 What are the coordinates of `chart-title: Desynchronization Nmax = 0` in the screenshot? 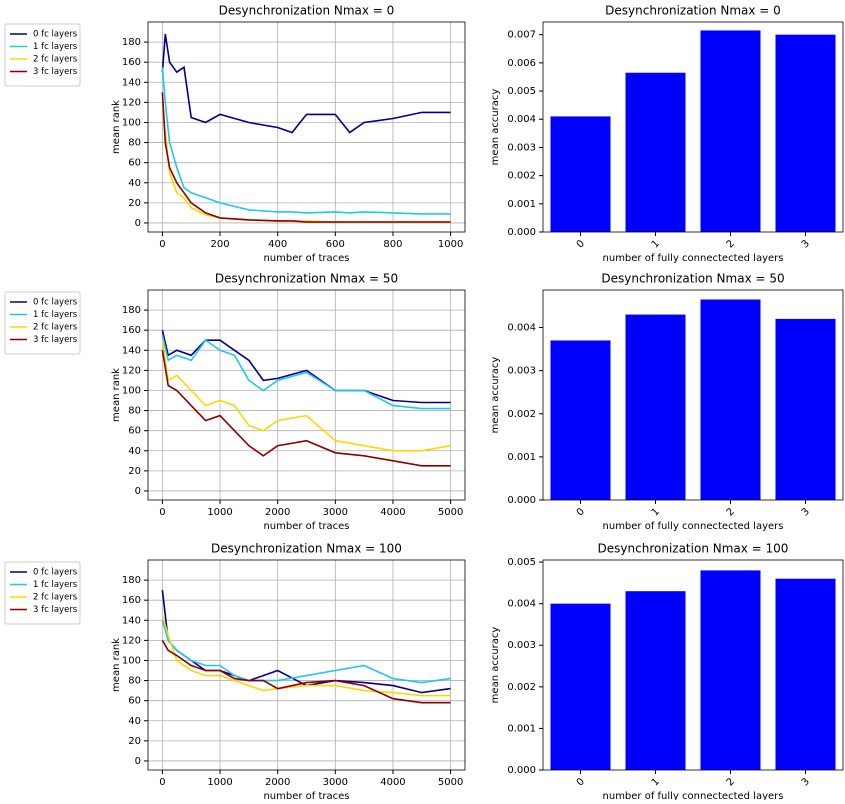 It's located at (307, 11).